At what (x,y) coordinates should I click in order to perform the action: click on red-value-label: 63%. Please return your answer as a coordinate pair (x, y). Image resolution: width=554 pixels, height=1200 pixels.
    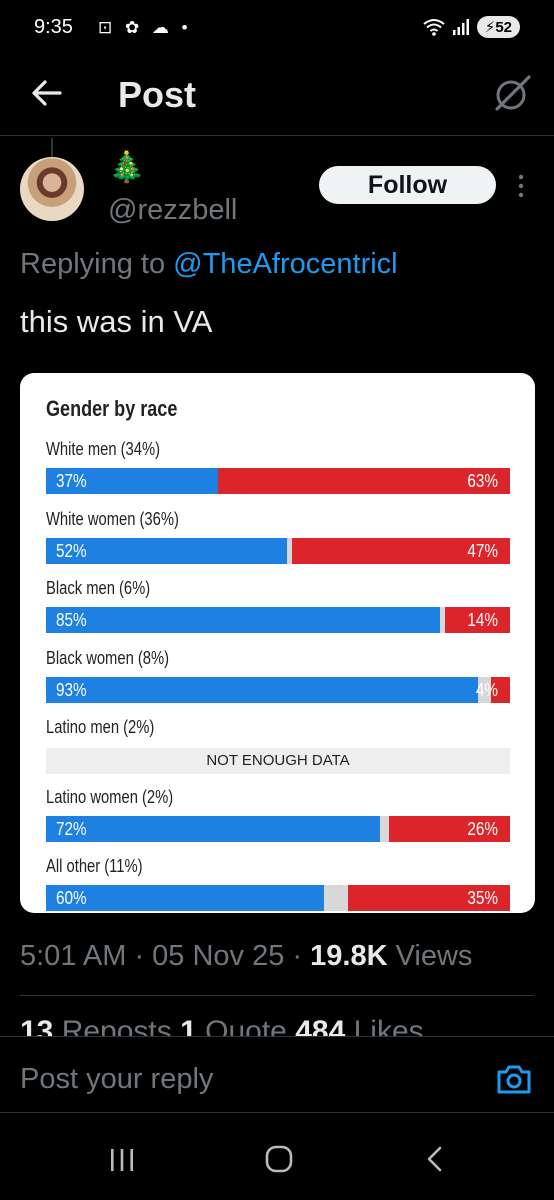
    Looking at the image, I should click on (482, 481).